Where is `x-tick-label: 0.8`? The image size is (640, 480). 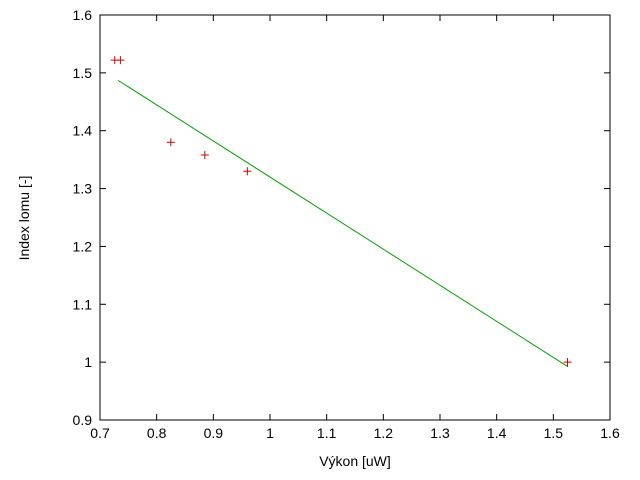
x-tick-label: 0.8 is located at coordinates (157, 433).